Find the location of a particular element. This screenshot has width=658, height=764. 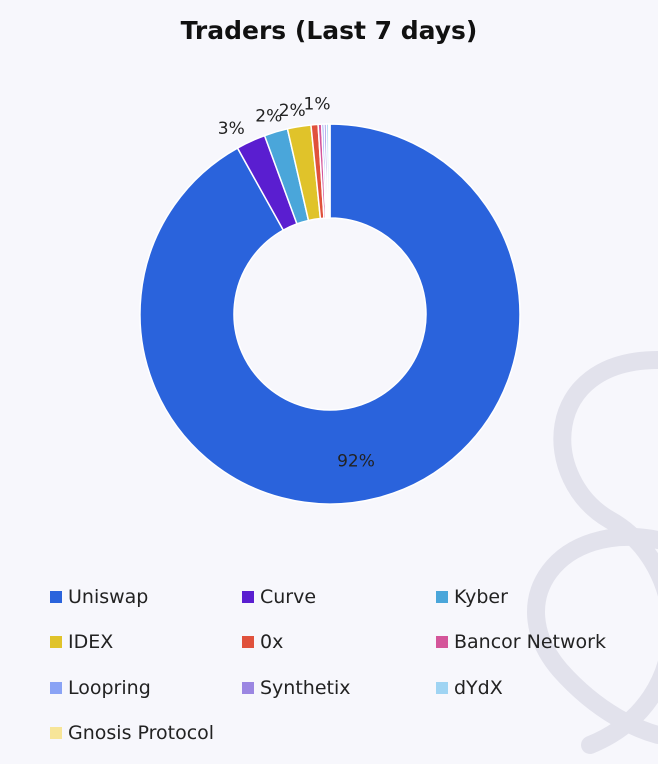

legend-label: Loopring is located at coordinates (109, 688).